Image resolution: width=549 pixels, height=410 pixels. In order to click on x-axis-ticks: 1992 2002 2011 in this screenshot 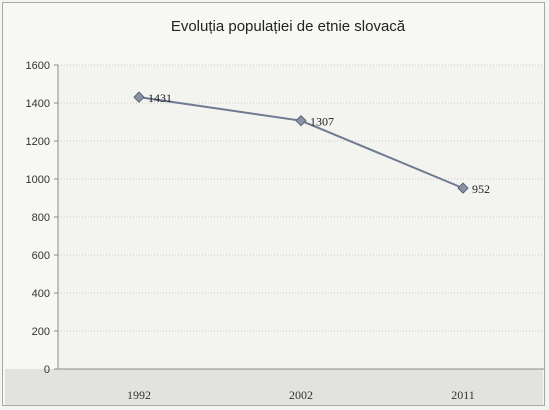, I will do `click(301, 395)`.